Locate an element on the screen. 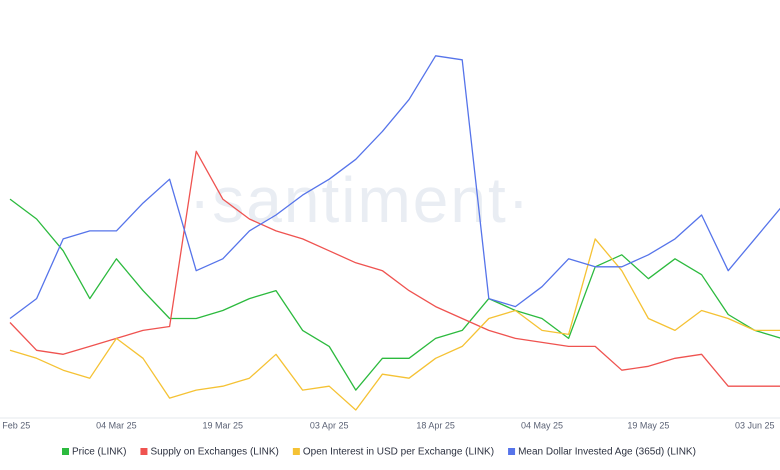  x-tick-label: 03 Jun 25 is located at coordinates (755, 425).